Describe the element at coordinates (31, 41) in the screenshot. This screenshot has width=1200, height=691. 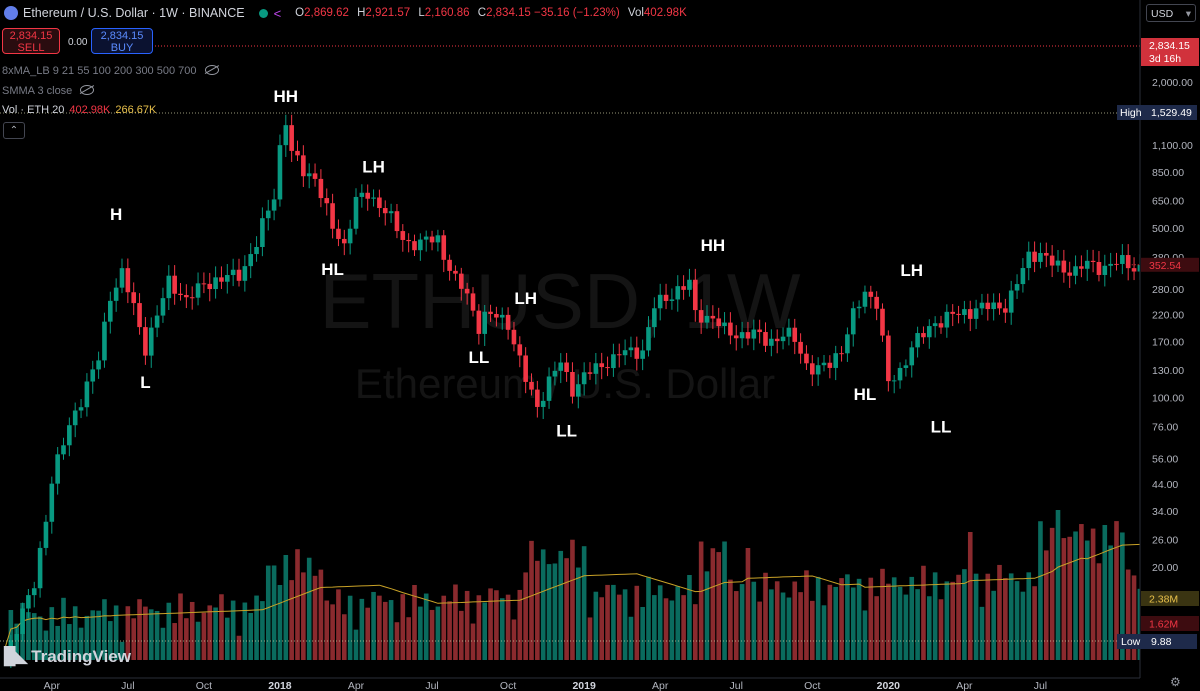
I see `sell-button: 2,834.15 SELL` at that location.